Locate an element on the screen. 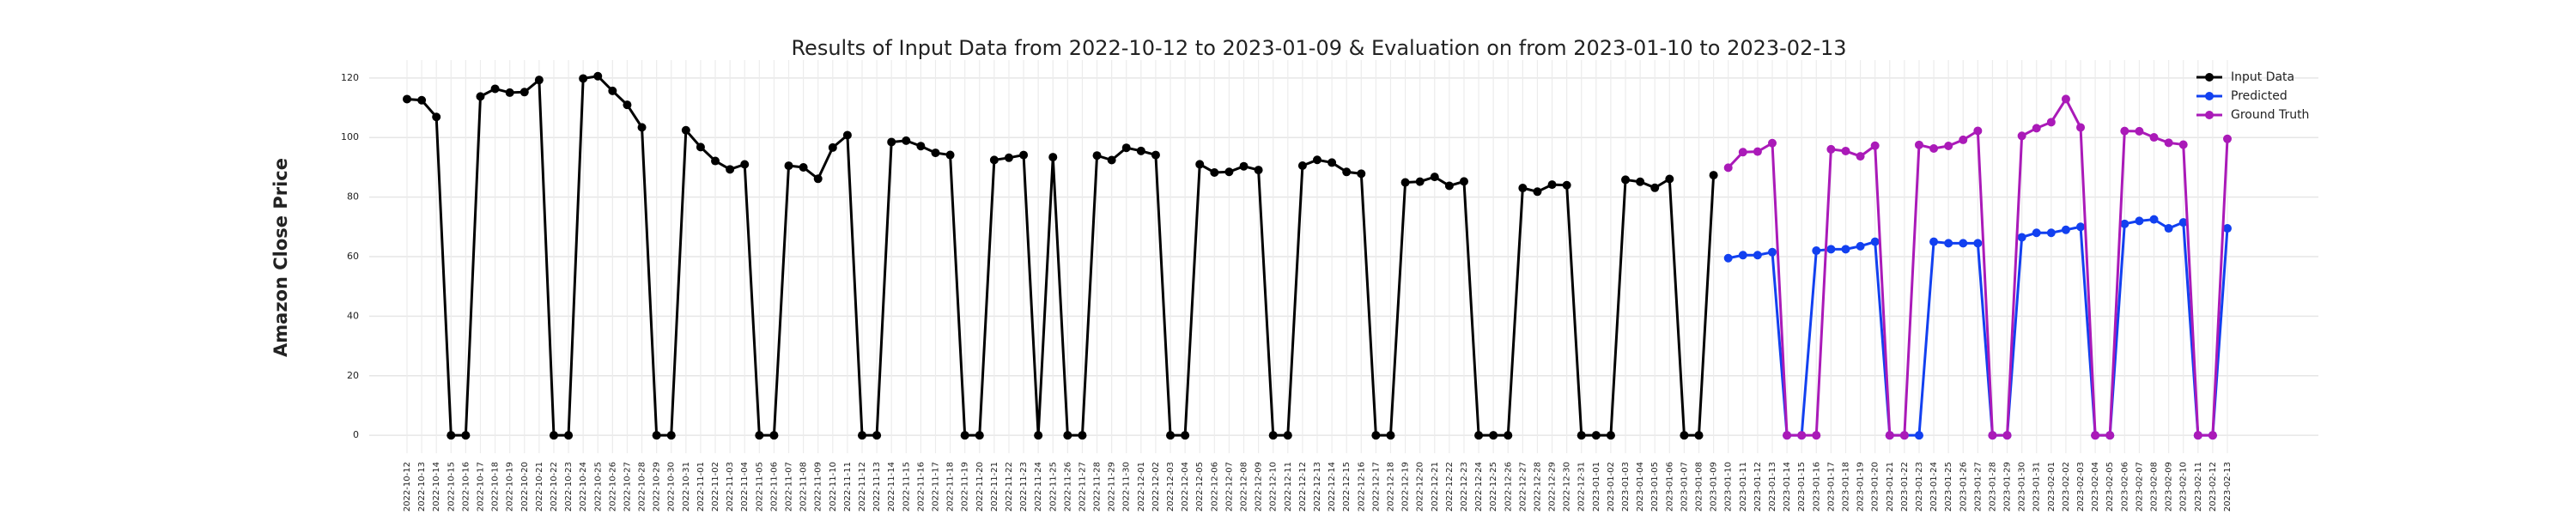  x-tick-label: 2023-01-06 is located at coordinates (1670, 487).